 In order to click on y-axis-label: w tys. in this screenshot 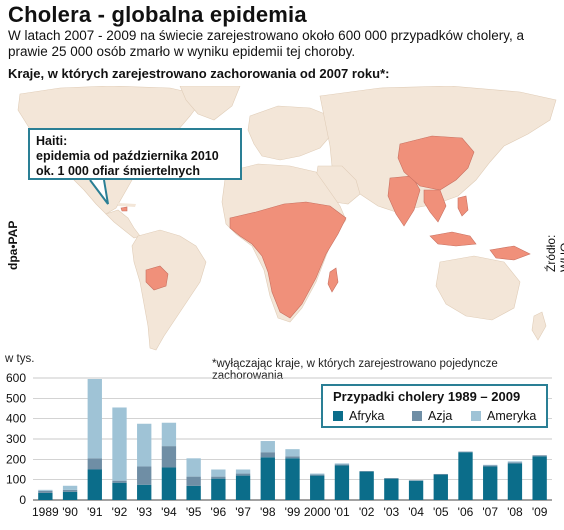, I will do `click(19, 359)`.